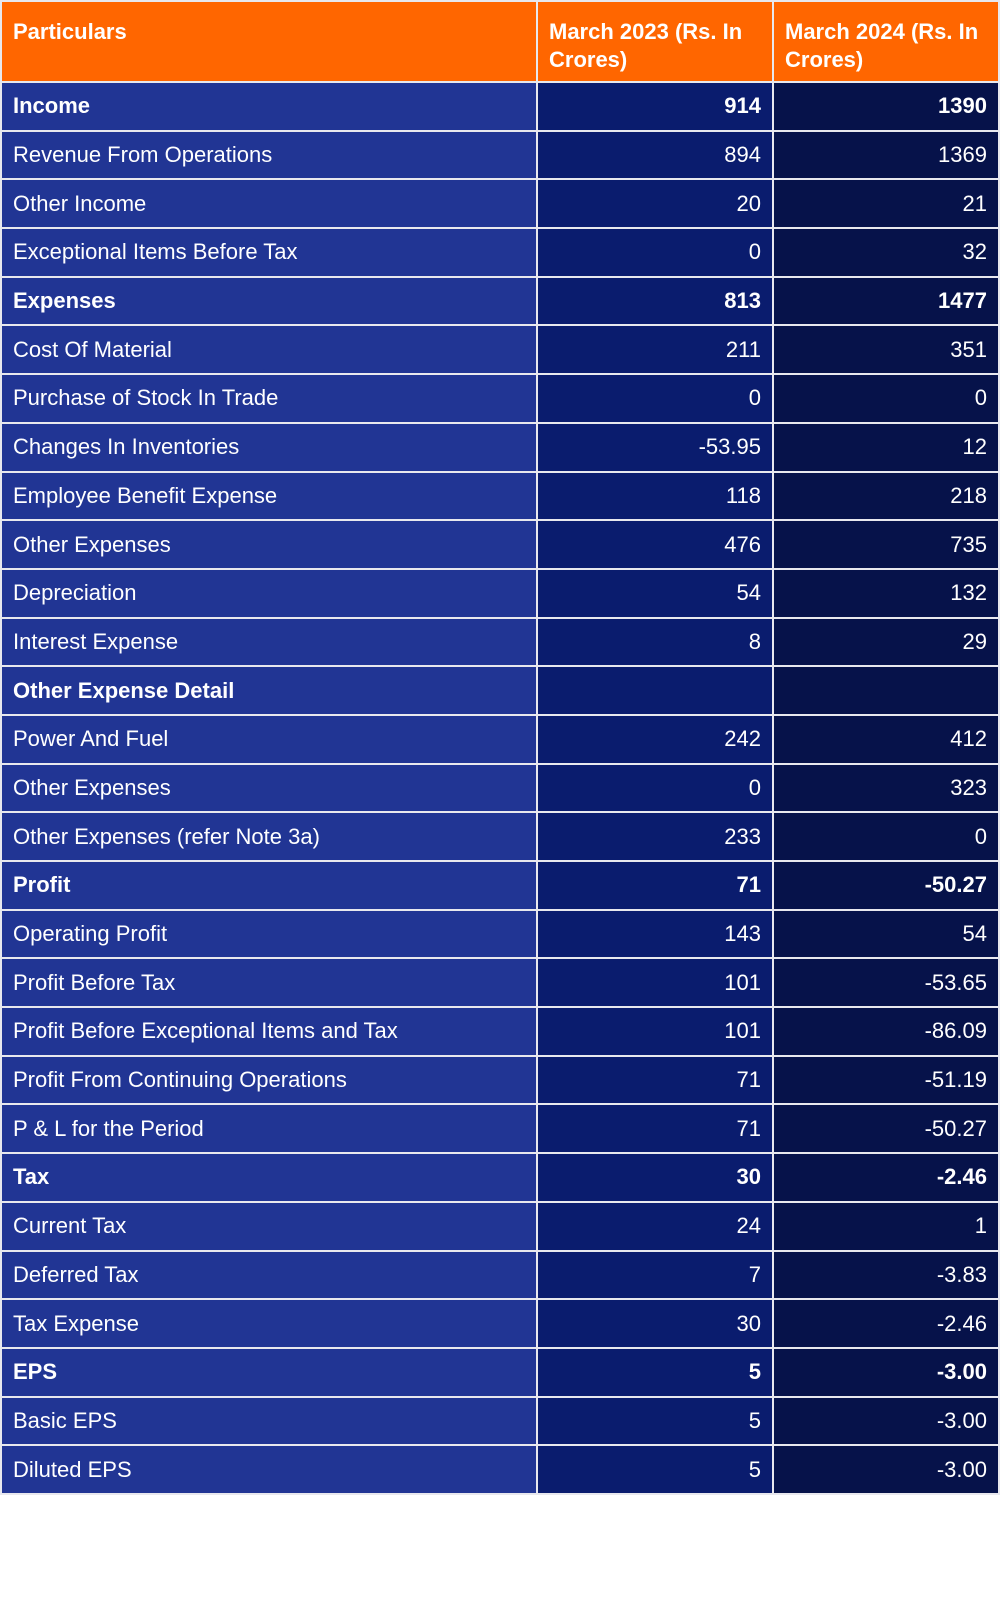  Describe the element at coordinates (886, 301) in the screenshot. I see `value-2024: 1477` at that location.